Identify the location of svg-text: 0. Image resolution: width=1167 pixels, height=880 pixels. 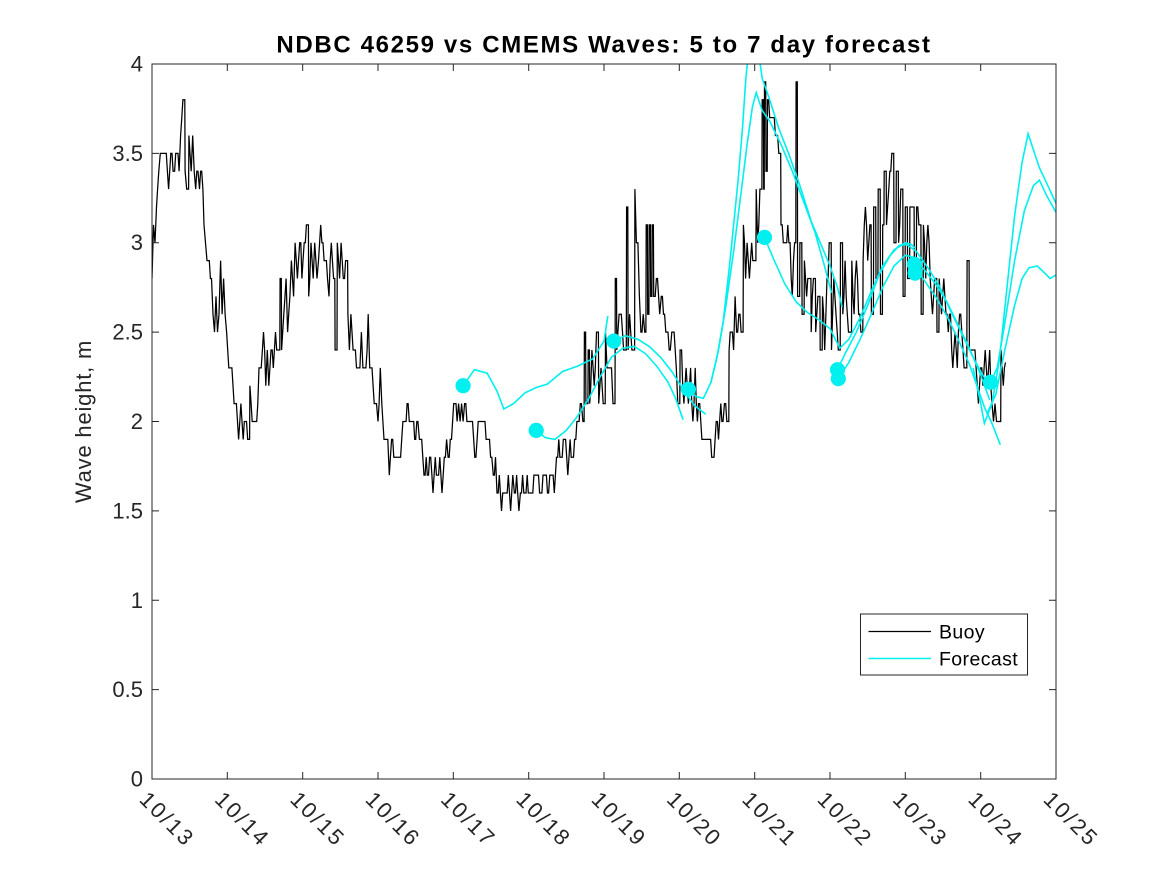
(137, 779).